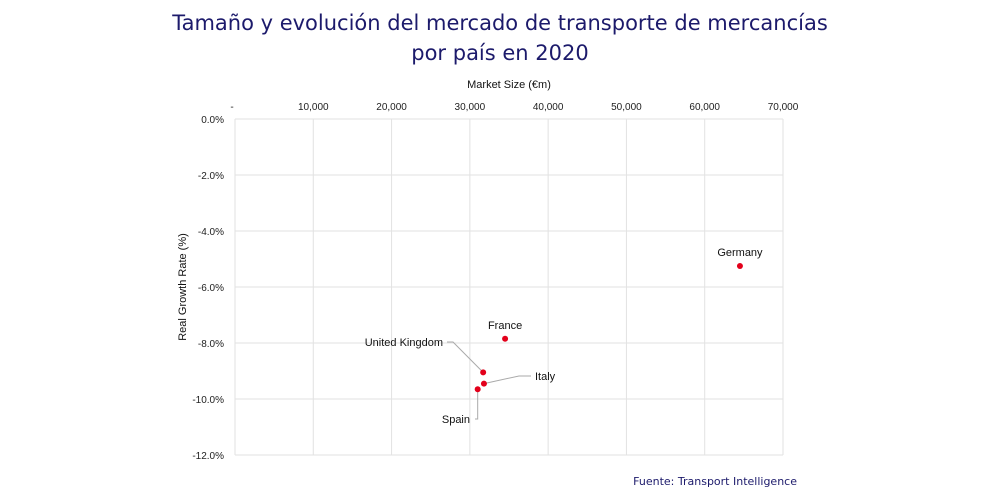 This screenshot has height=500, width=1000. I want to click on x-tick-label: 10,000, so click(313, 107).